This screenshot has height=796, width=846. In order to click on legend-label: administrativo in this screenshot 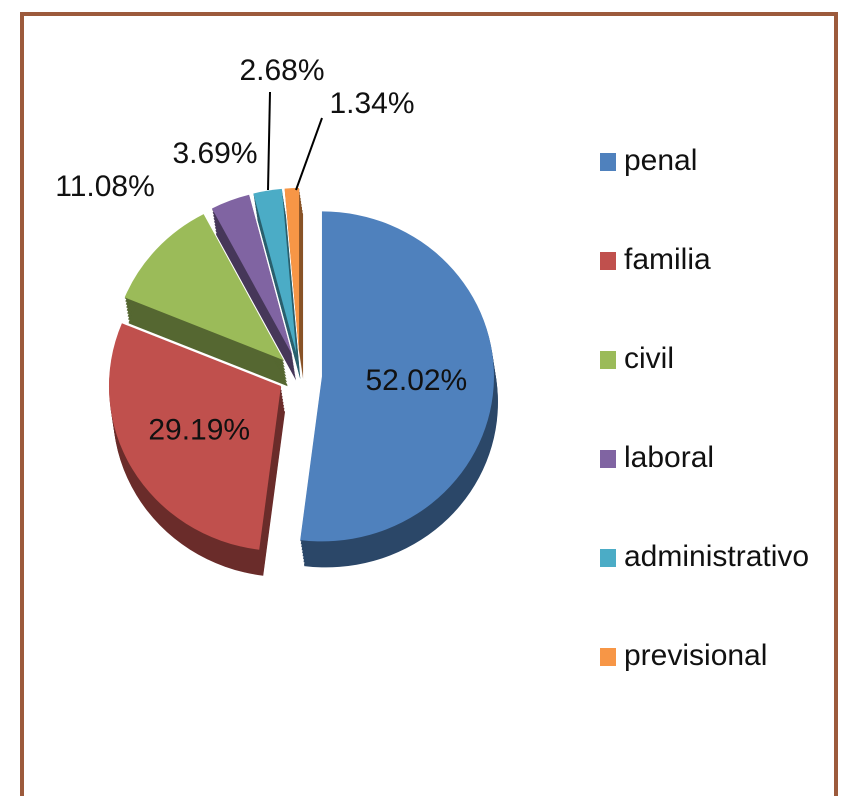, I will do `click(716, 556)`.